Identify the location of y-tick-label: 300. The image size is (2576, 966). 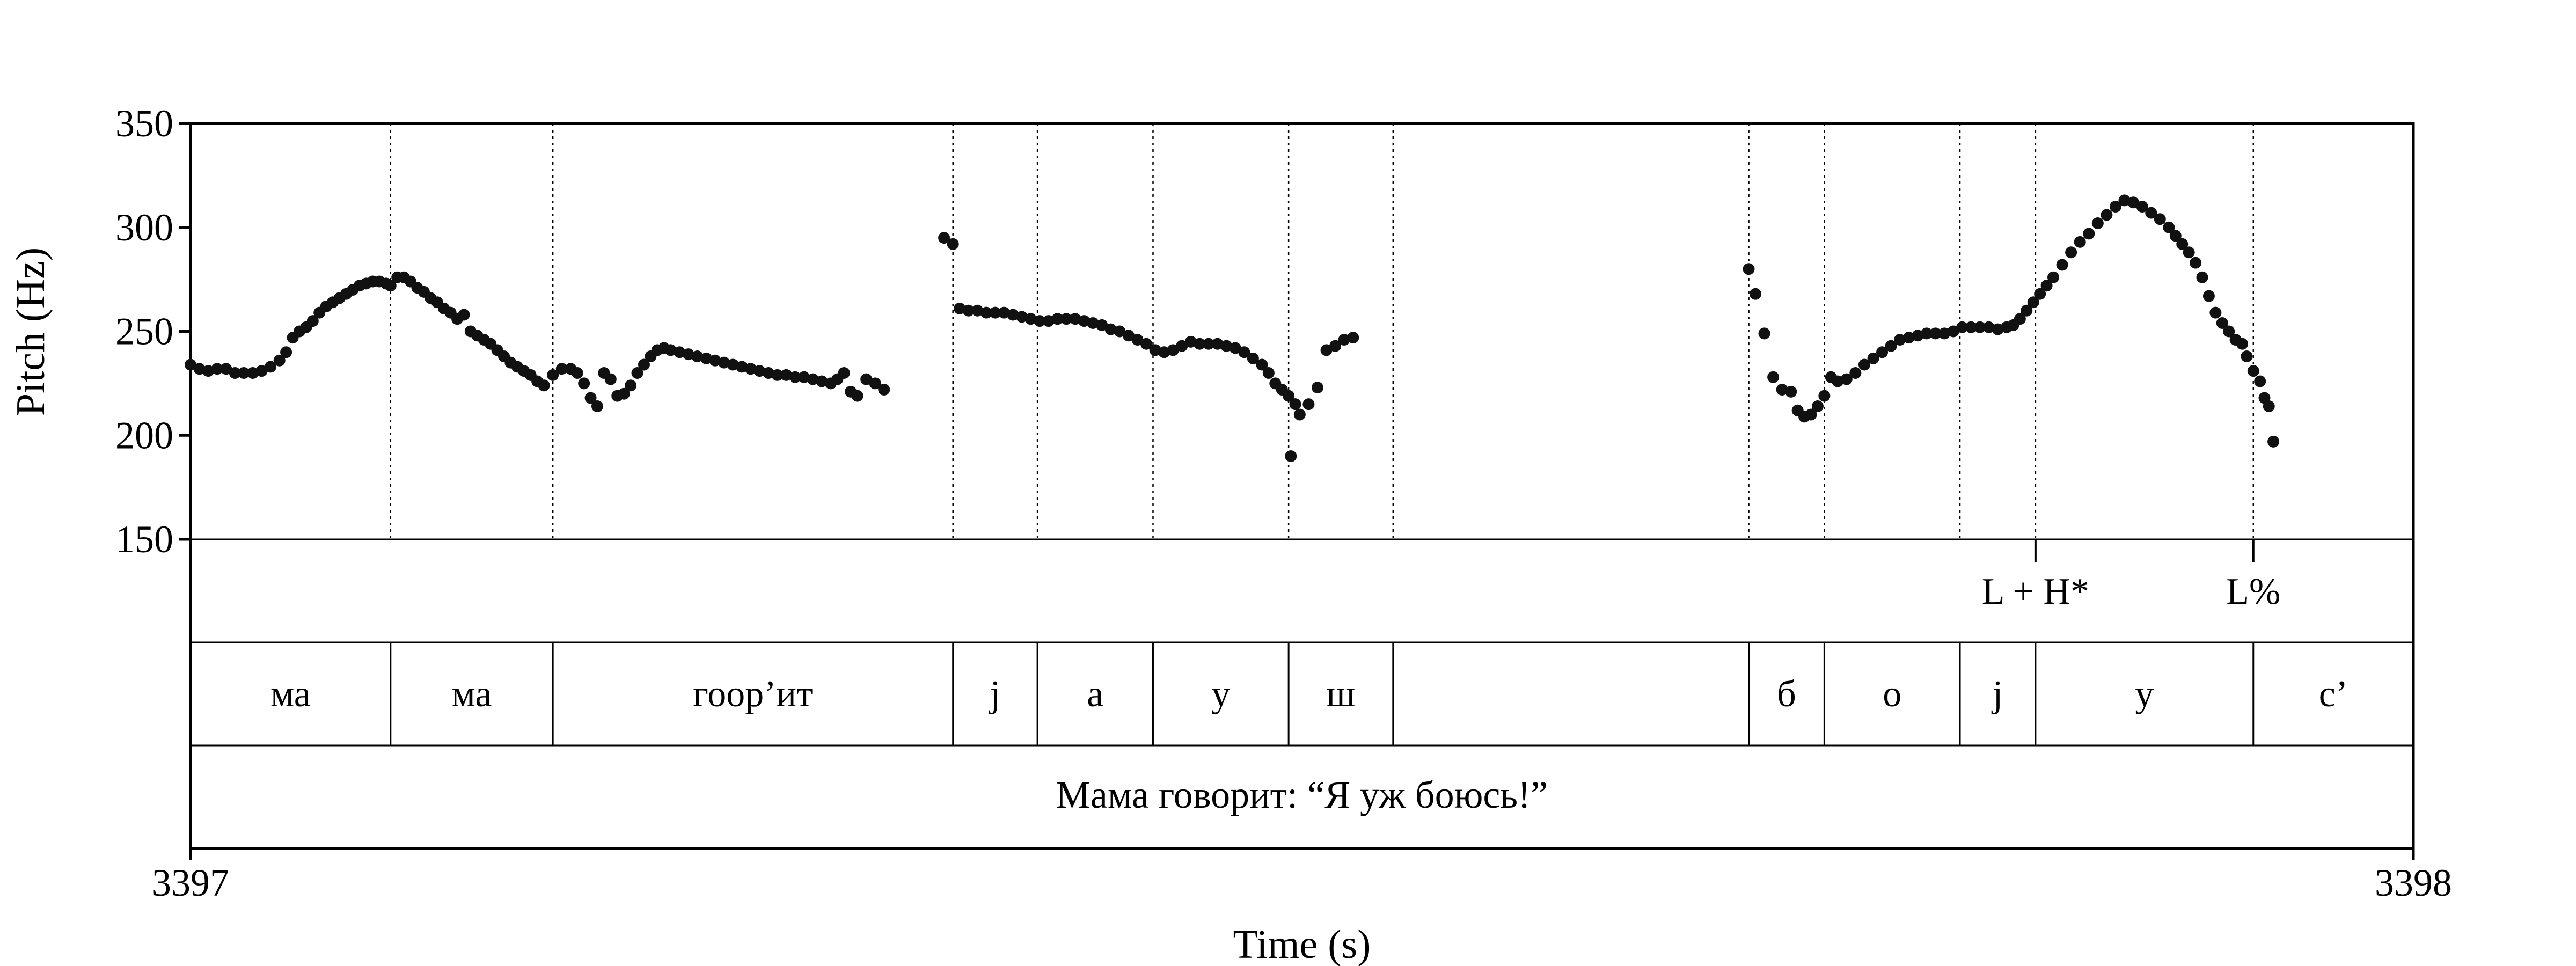
(144, 227).